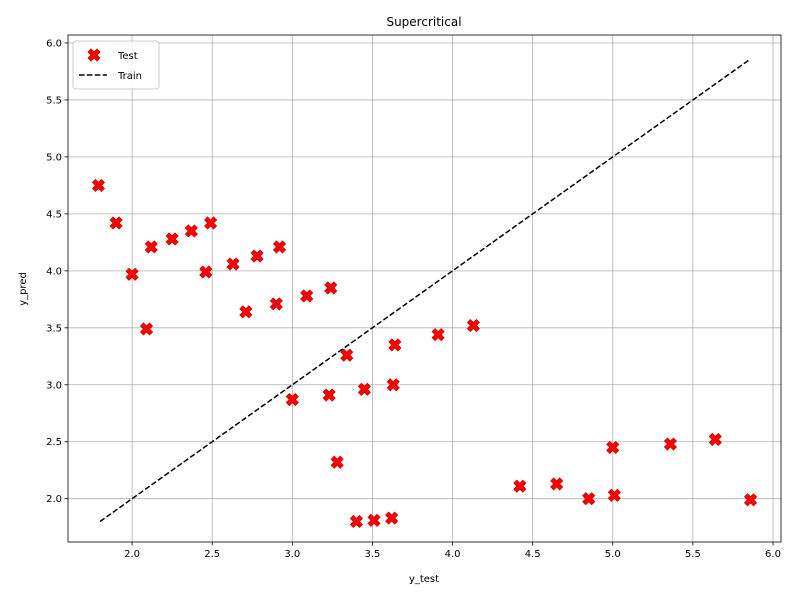 The width and height of the screenshot is (800, 600). Describe the element at coordinates (372, 554) in the screenshot. I see `x-tick-label: 3.5` at that location.